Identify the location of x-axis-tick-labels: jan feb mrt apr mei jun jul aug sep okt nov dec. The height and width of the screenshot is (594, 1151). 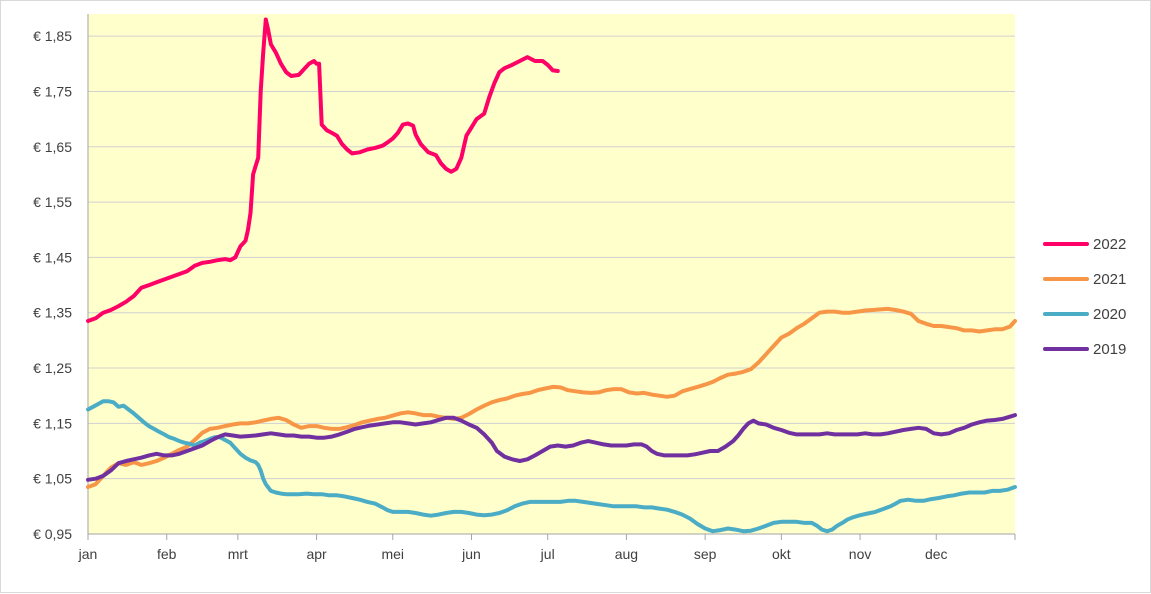
(513, 554).